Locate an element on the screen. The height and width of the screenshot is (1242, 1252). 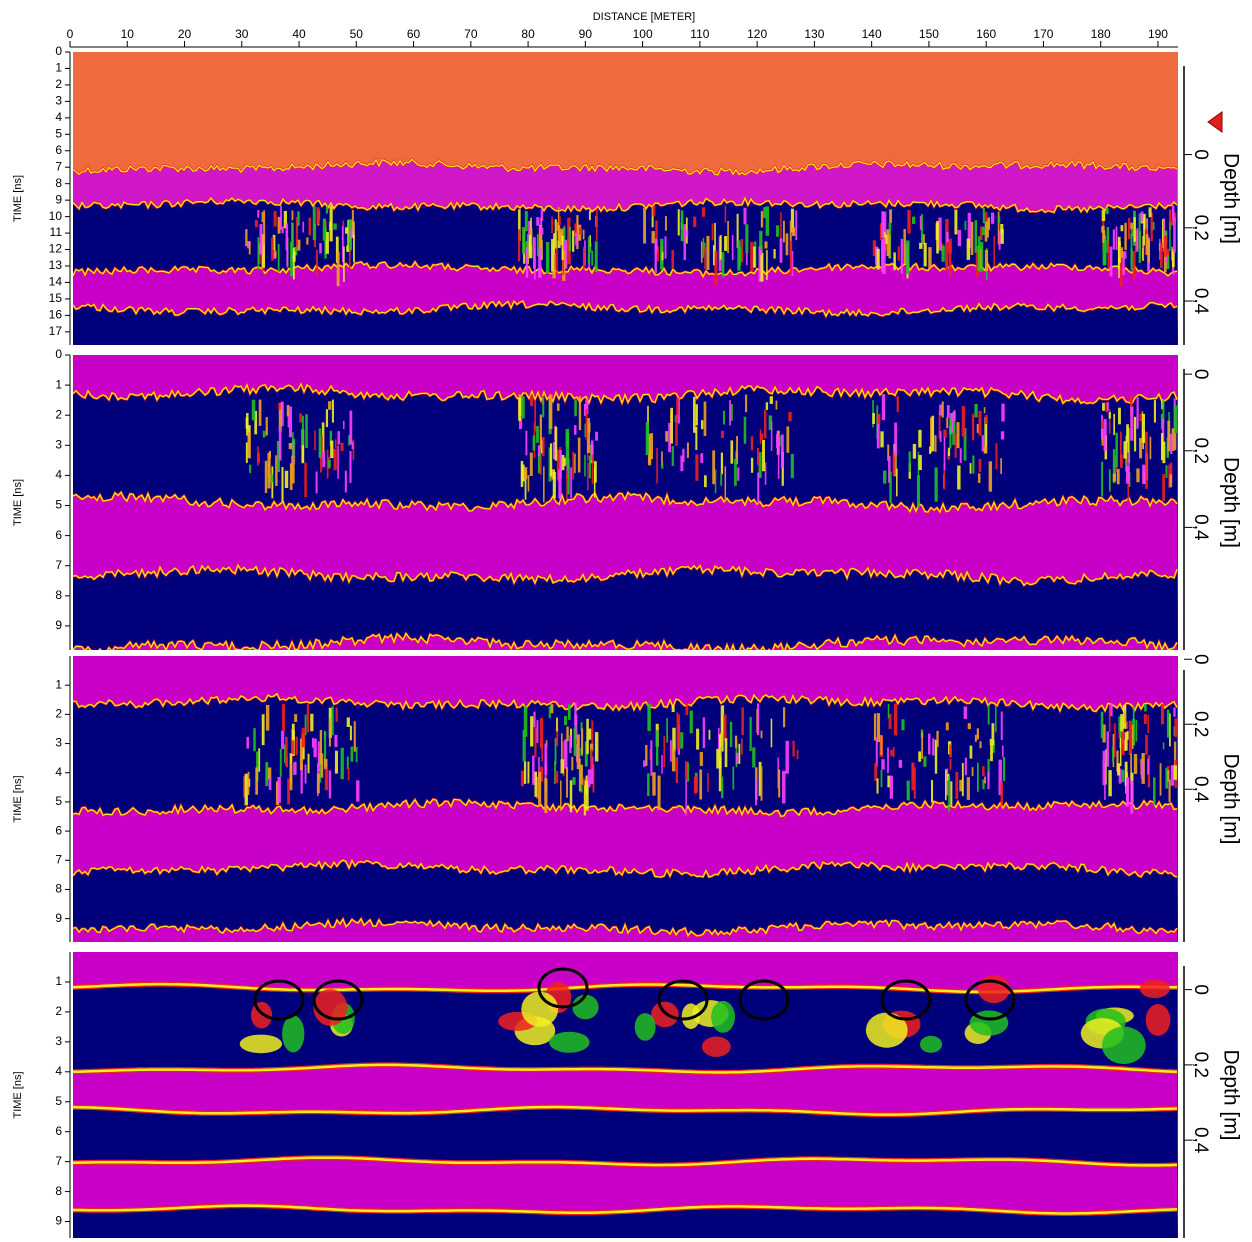
y-axis-label: TIME [ns] is located at coordinates (18, 198).